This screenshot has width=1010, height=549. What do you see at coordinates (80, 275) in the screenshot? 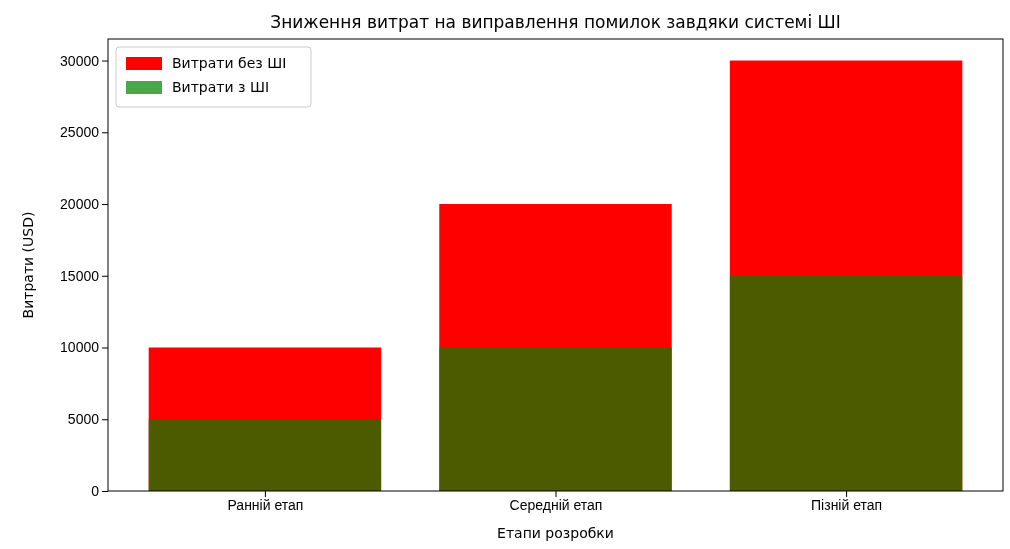
I see `y-tick-label: 15000` at bounding box center [80, 275].